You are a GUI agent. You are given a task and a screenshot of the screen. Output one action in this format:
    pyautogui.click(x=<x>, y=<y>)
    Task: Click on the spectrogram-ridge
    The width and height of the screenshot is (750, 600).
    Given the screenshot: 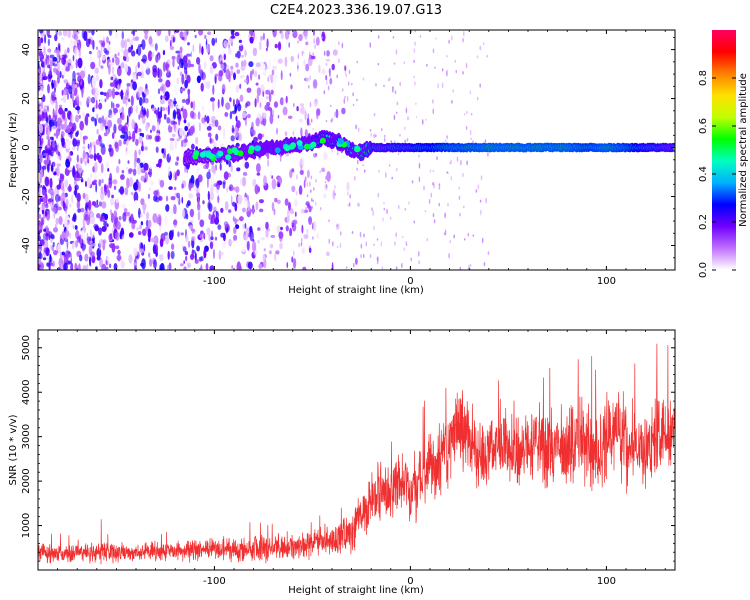 What is the action you would take?
    pyautogui.click(x=428, y=148)
    